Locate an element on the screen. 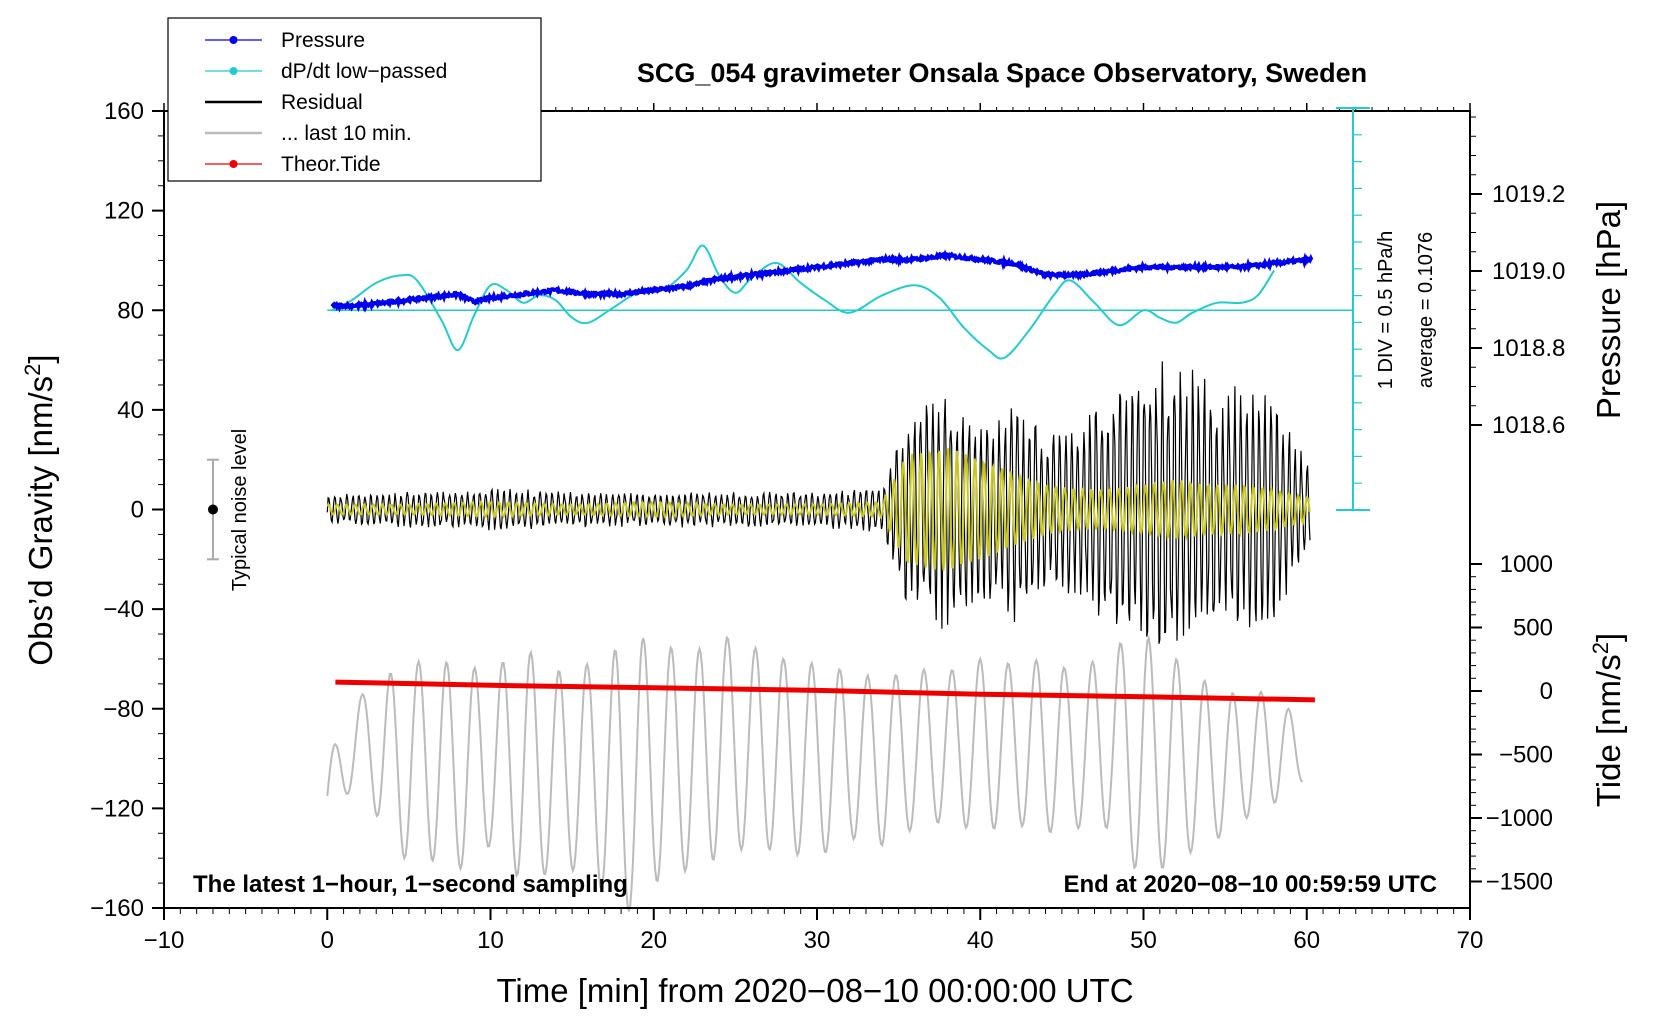 Image resolution: width=1660 pixels, height=1020 pixels. y-tick-label: 0 is located at coordinates (137, 510).